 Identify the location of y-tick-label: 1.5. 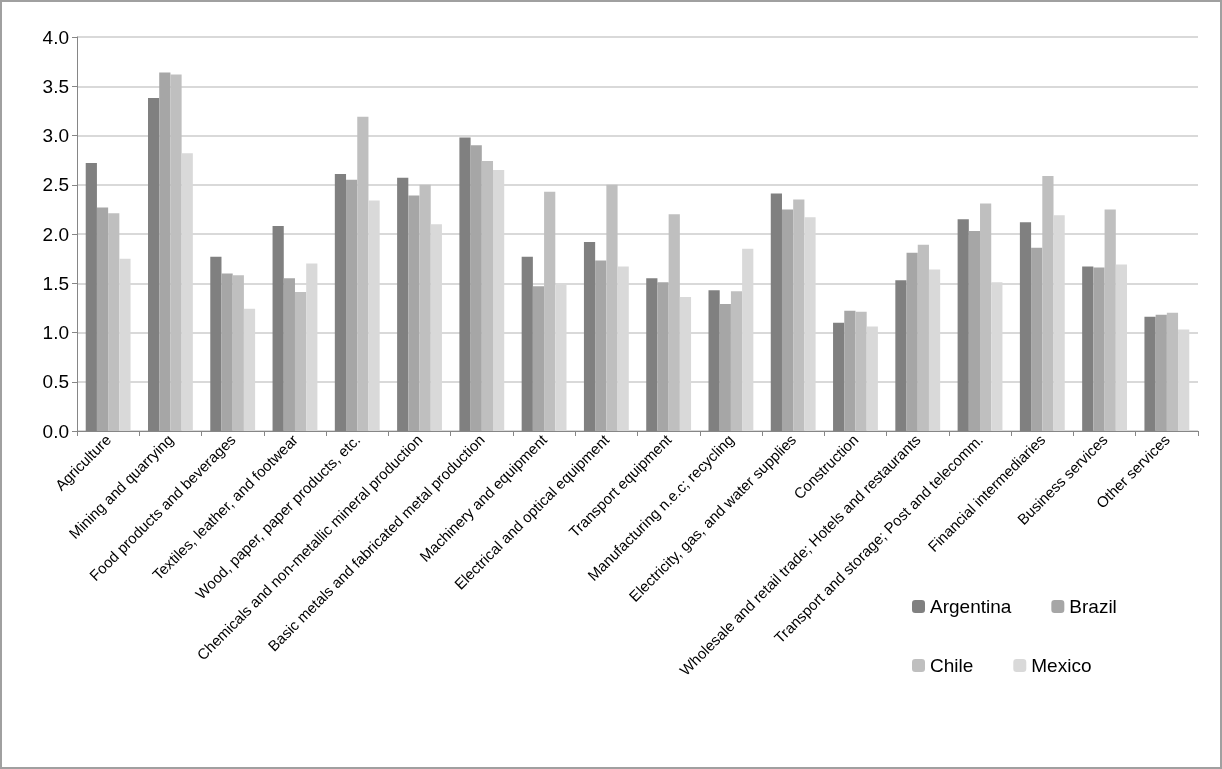
(55, 283).